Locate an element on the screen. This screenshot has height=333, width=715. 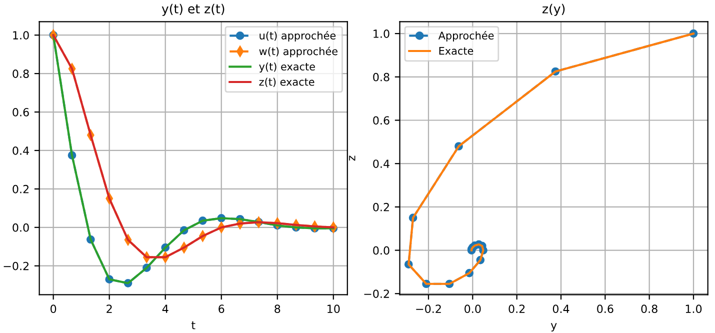
x-axis-title: t is located at coordinates (193, 325).